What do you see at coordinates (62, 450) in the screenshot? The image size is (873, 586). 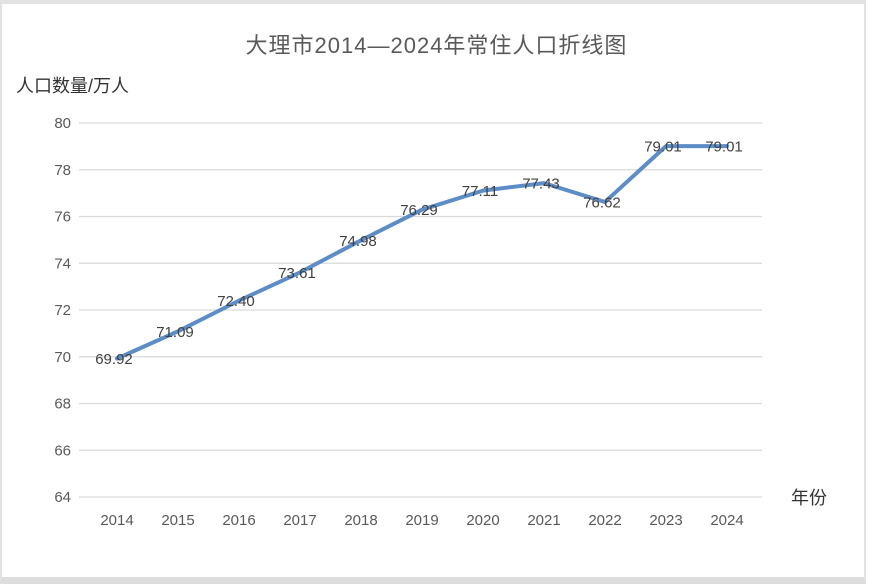 I see `svg-text: 66` at bounding box center [62, 450].